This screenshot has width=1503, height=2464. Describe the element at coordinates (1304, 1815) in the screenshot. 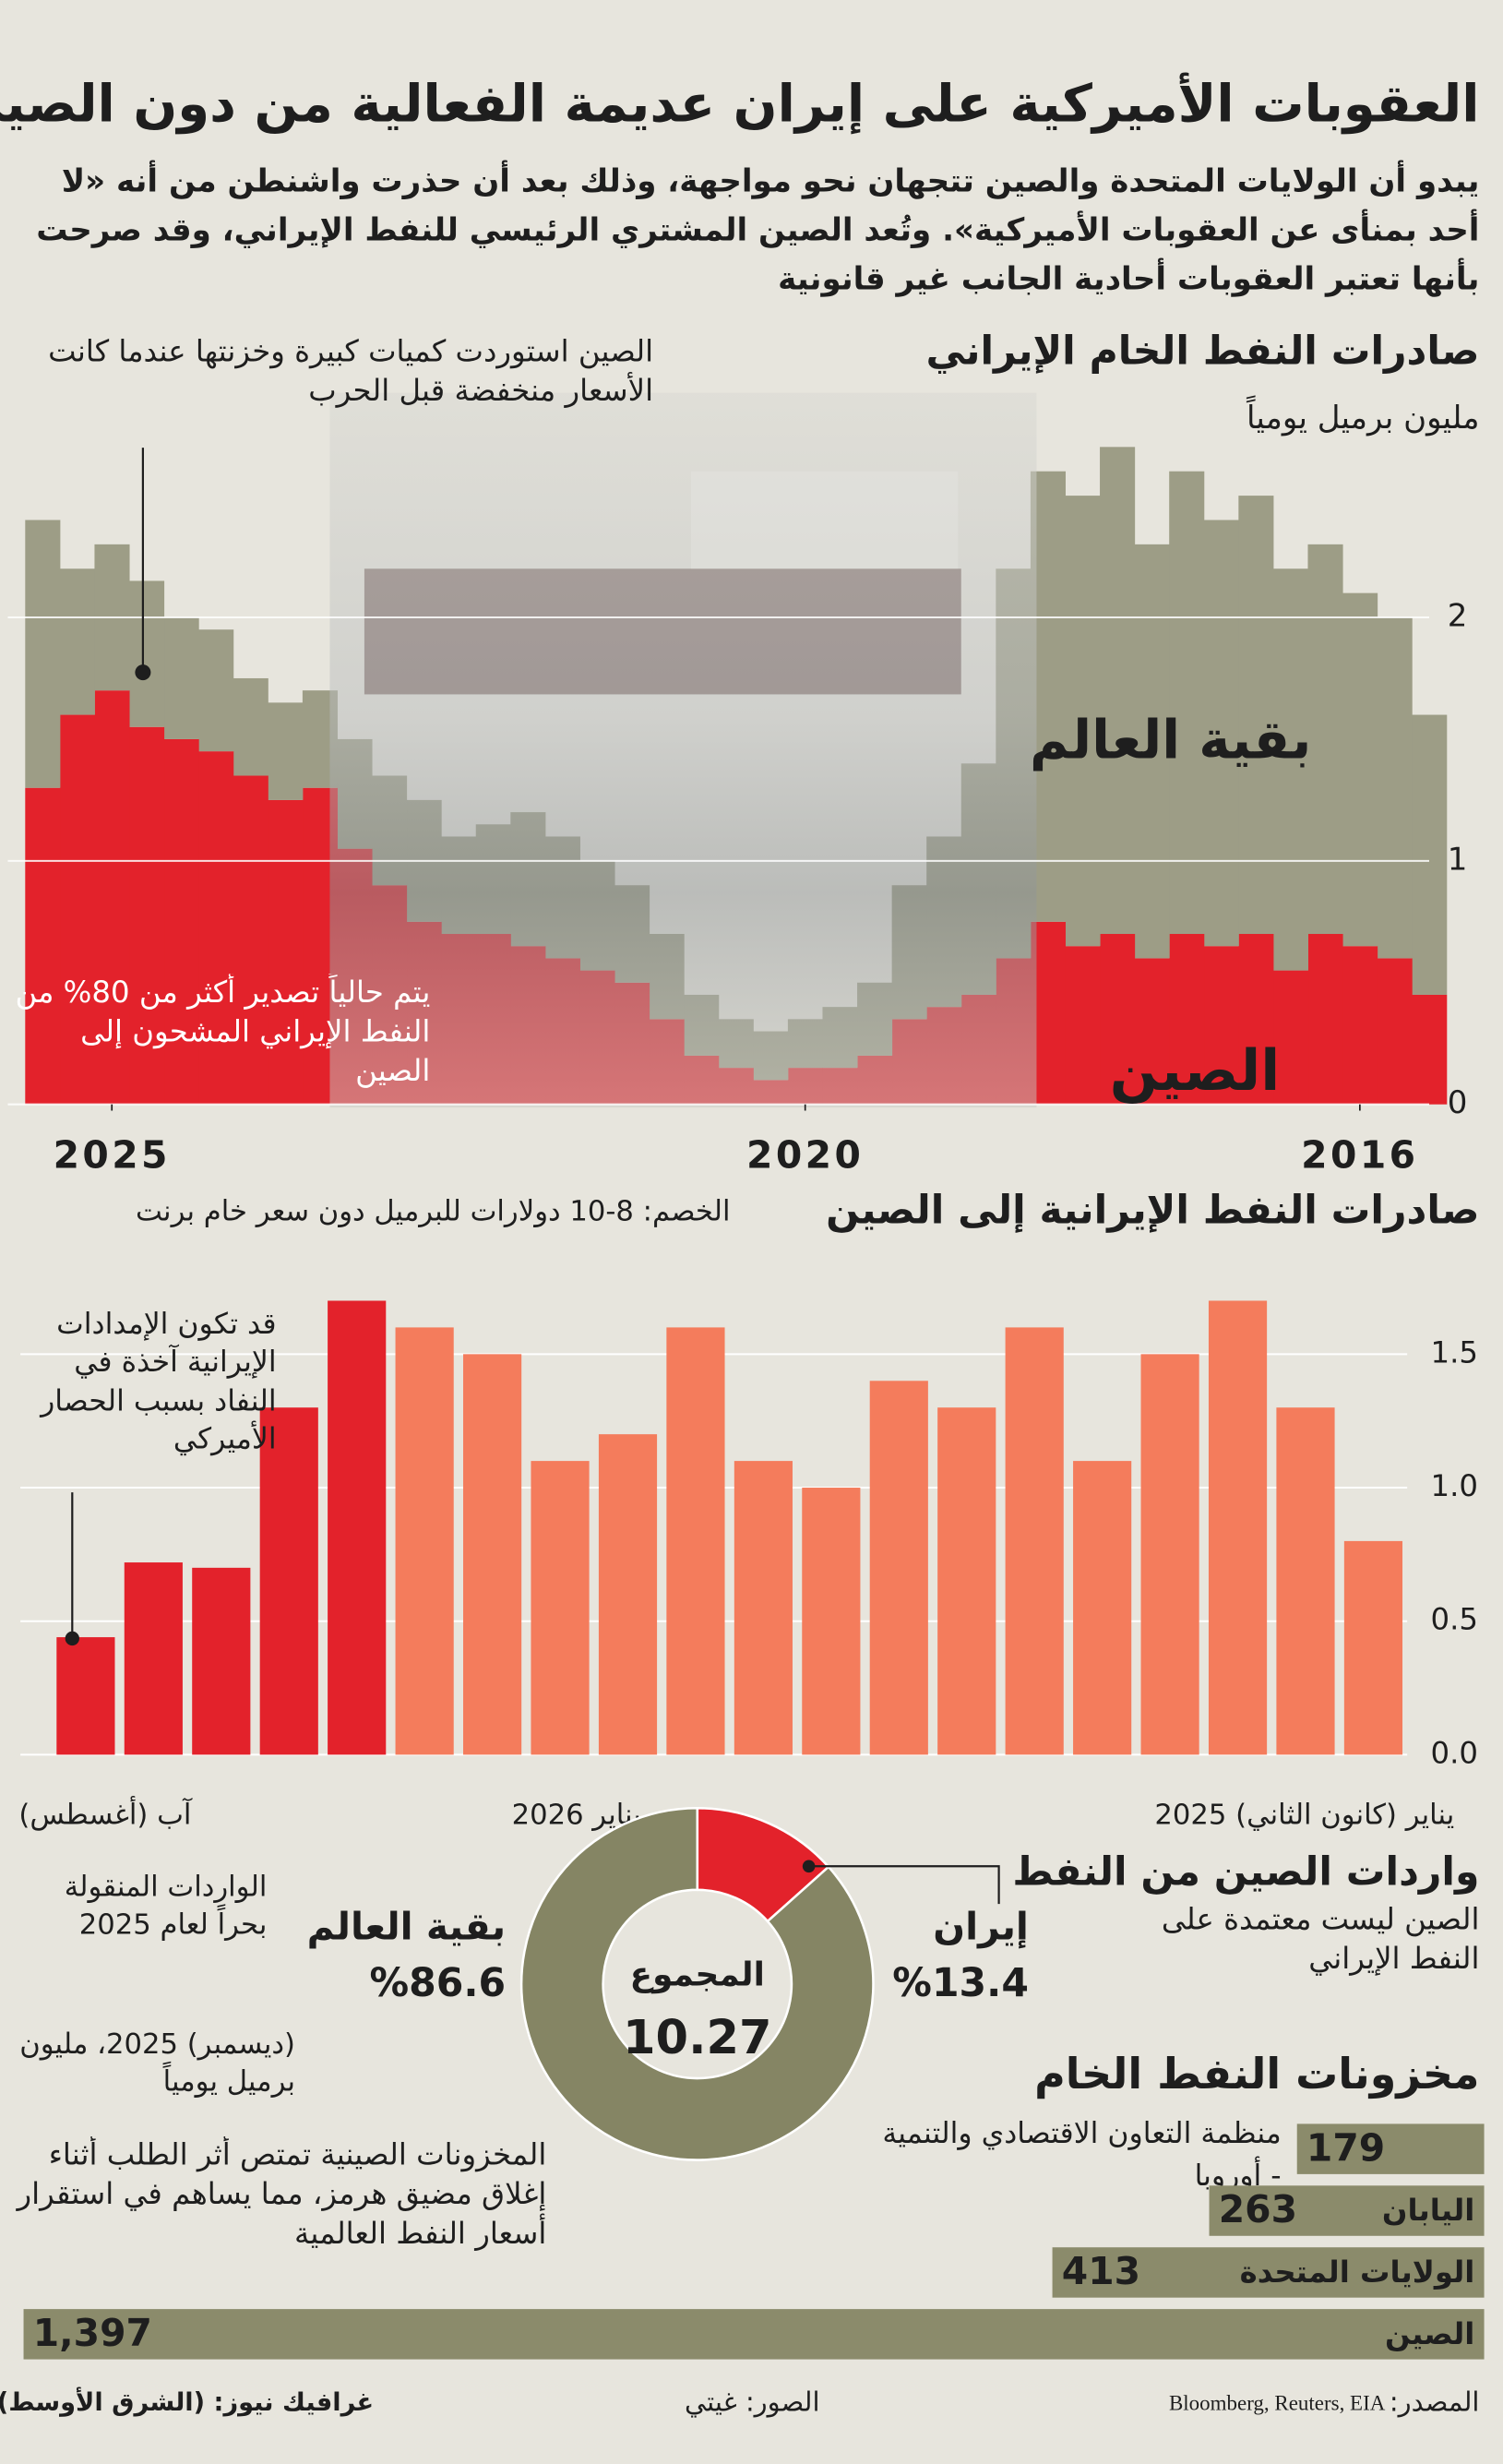

I see `x-tick-label: يناير (كانون الثاني) 2025` at that location.